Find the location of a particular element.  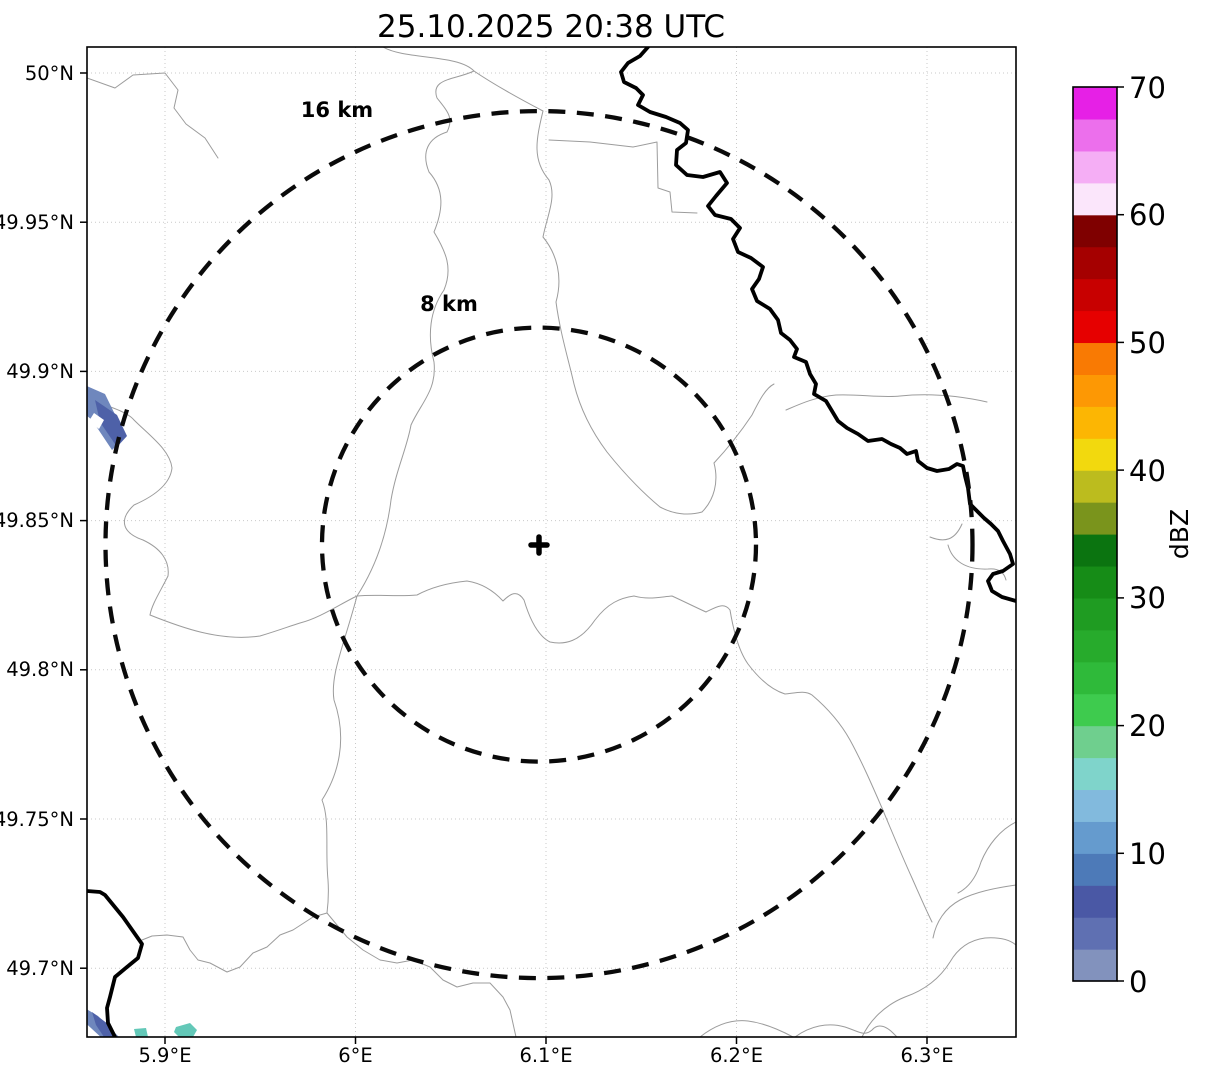

colorbar-tick-label: 50 is located at coordinates (1147, 343).